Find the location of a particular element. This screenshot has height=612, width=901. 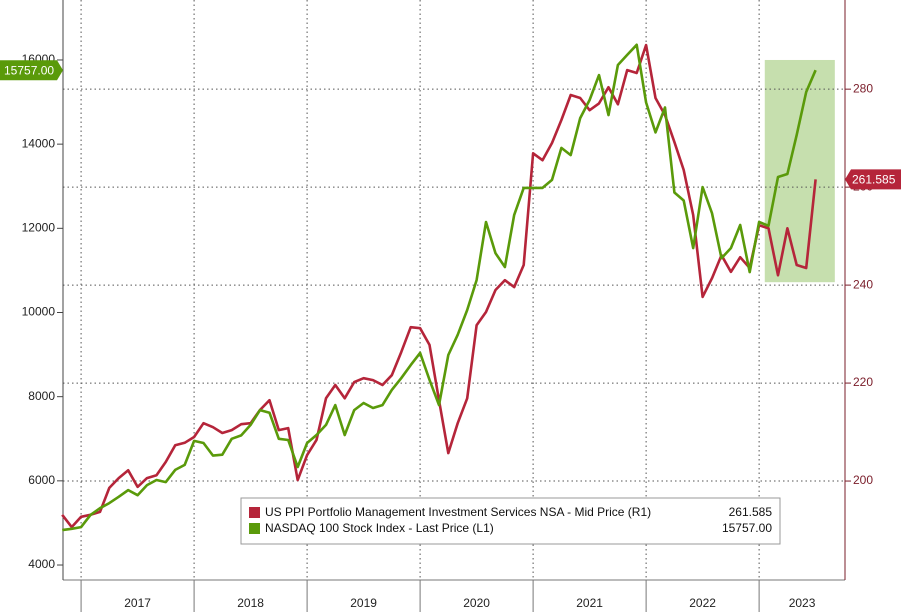

legend-box is located at coordinates (510, 521).